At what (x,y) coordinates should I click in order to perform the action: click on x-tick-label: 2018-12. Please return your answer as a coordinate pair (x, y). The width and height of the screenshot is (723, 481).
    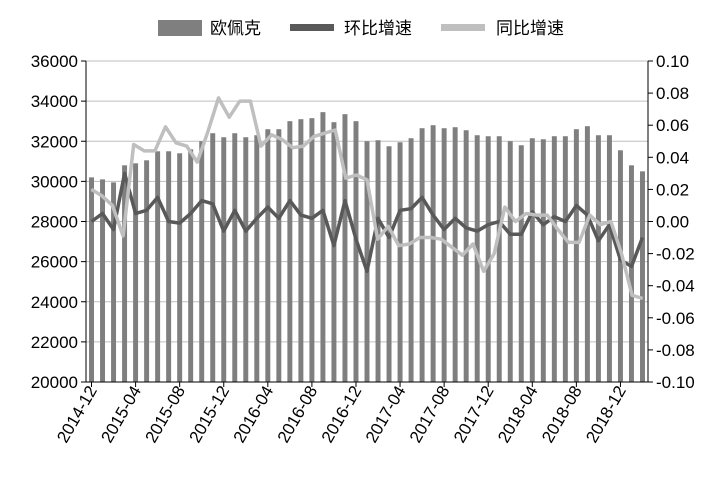
    Looking at the image, I should click on (606, 415).